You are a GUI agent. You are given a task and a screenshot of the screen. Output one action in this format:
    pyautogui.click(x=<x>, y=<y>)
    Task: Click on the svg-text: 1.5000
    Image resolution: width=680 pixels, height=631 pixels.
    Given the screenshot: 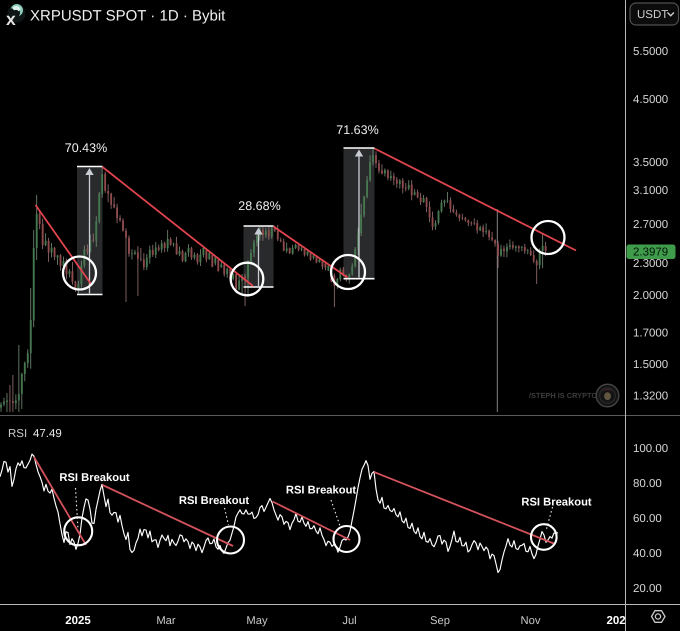 What is the action you would take?
    pyautogui.click(x=650, y=365)
    